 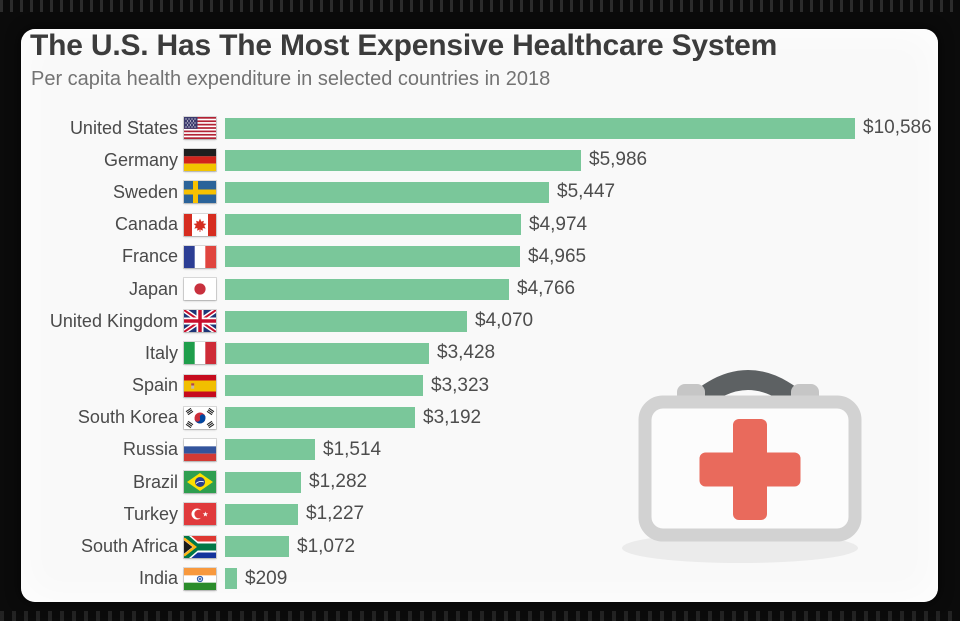 What do you see at coordinates (897, 128) in the screenshot?
I see `value-label: $10,586` at bounding box center [897, 128].